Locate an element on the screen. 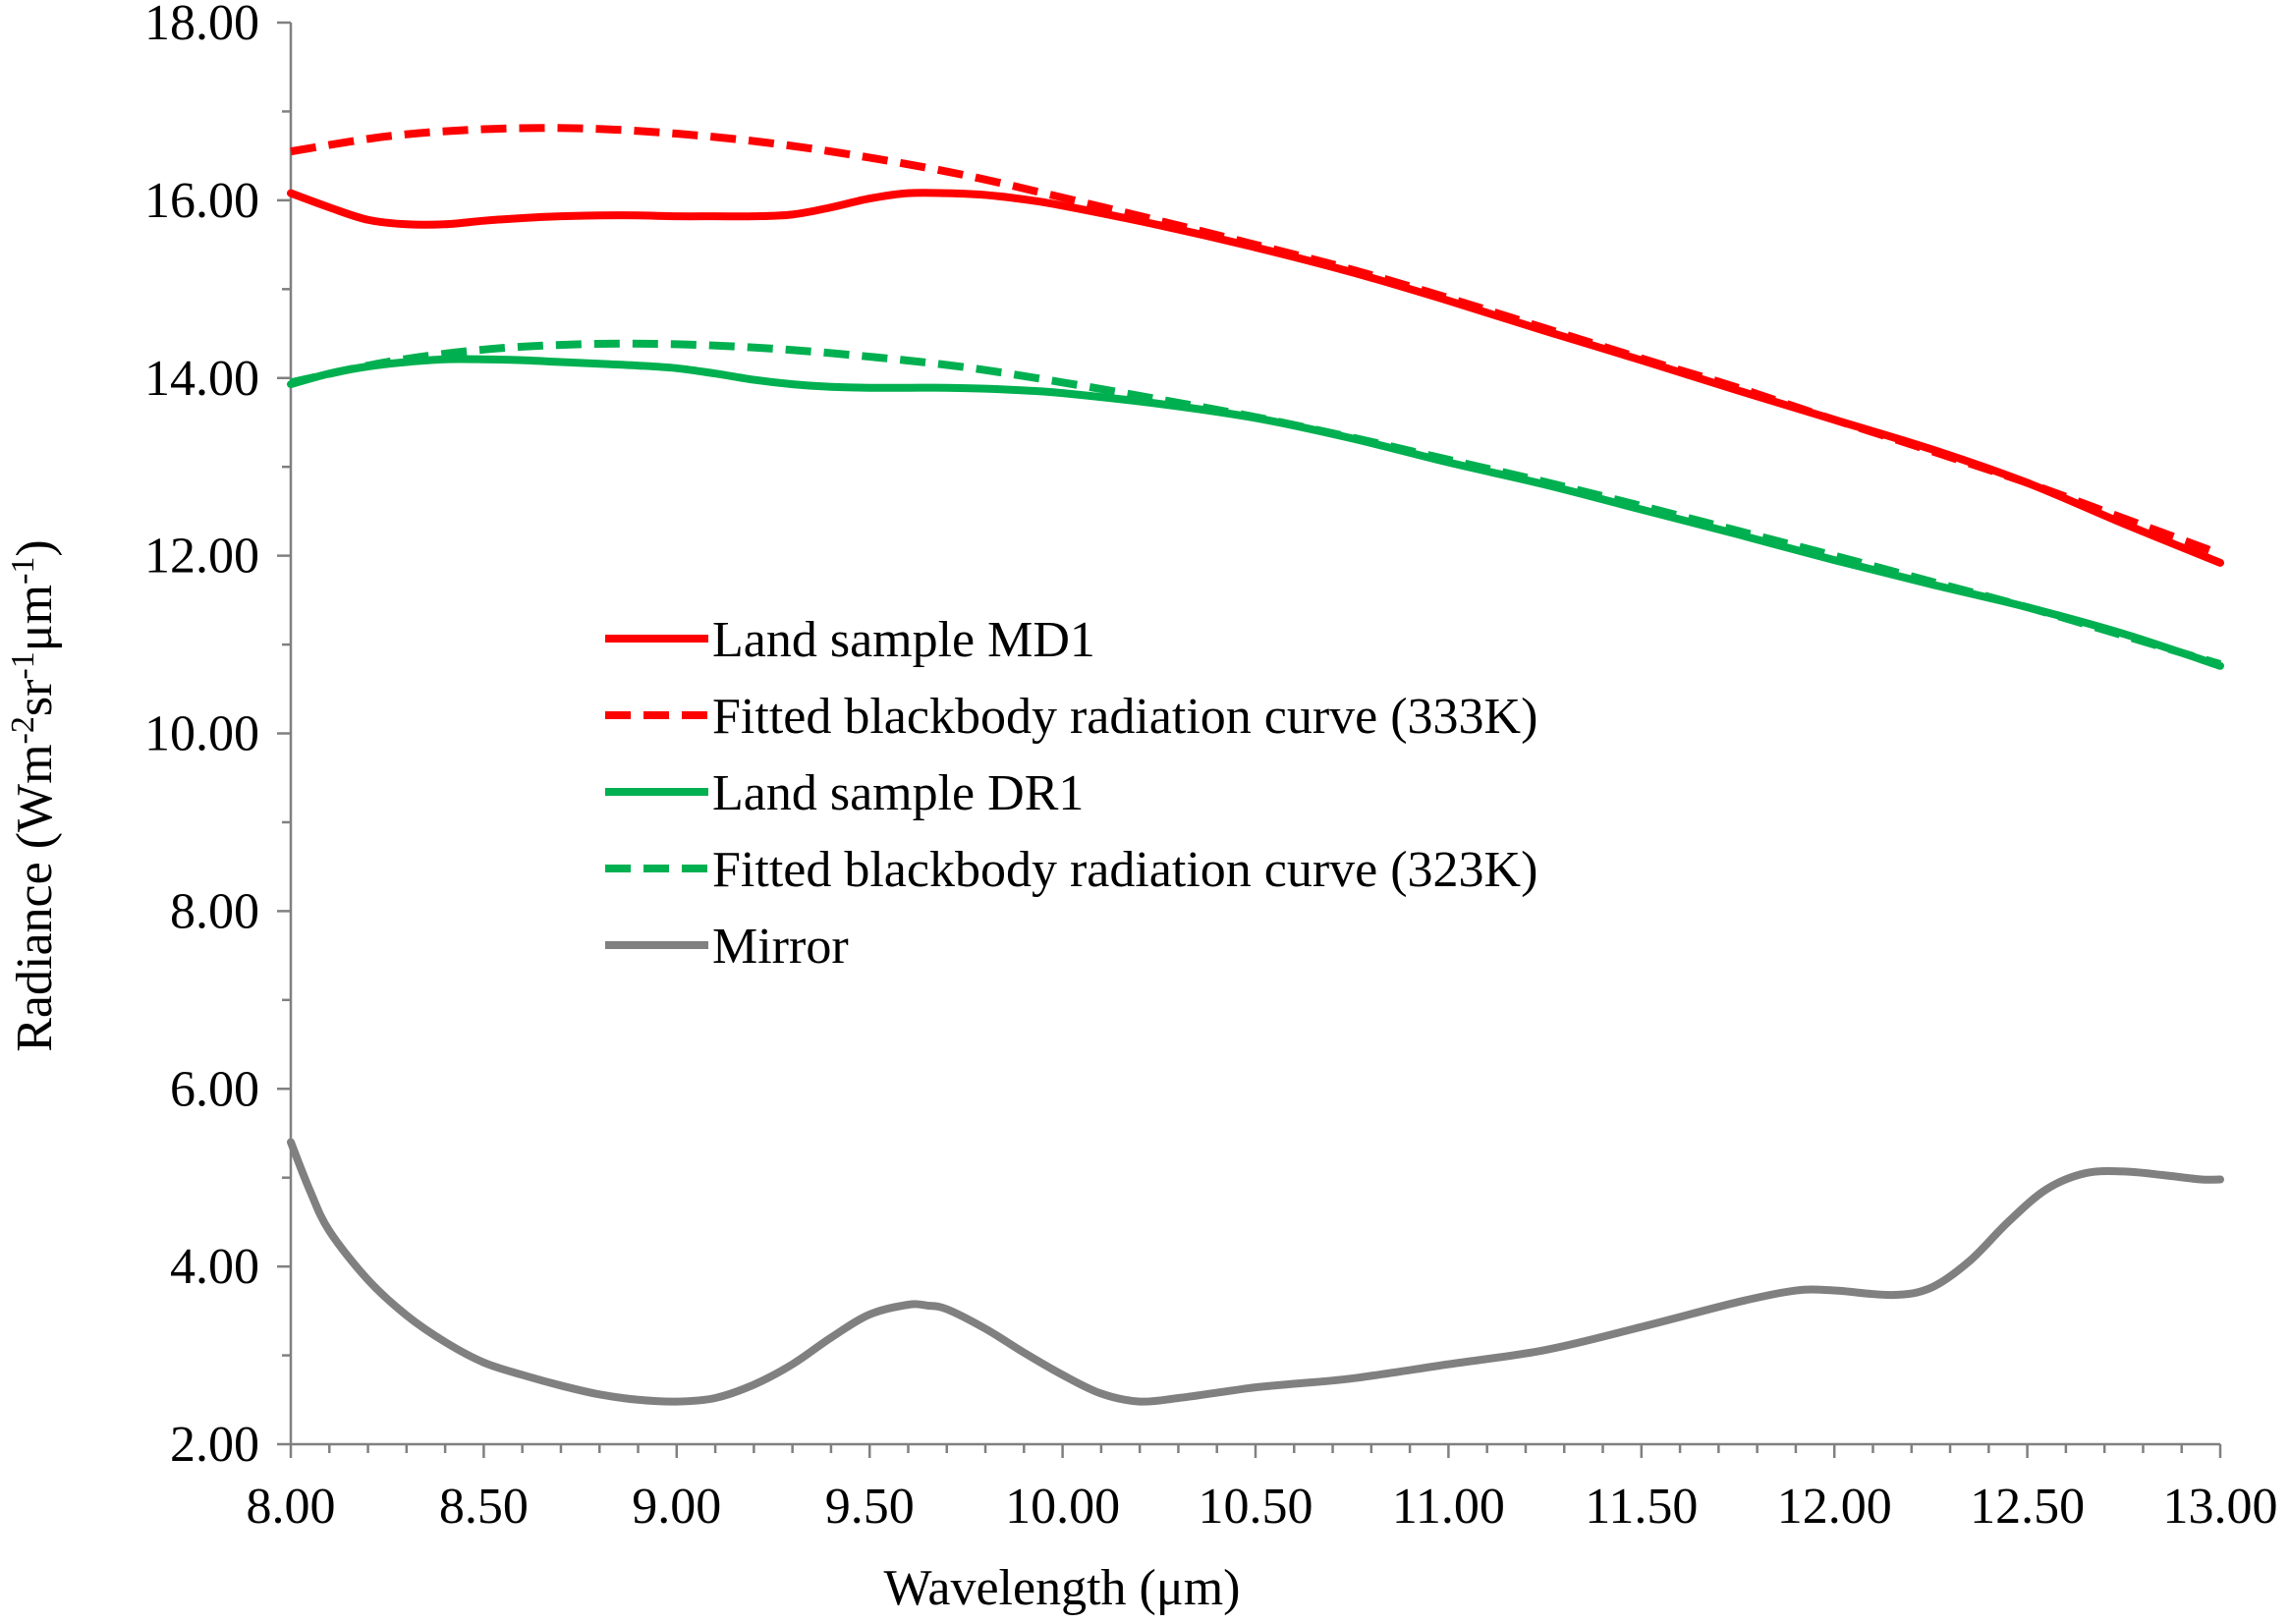  x-tick-label: 10.00 is located at coordinates (1063, 1507).